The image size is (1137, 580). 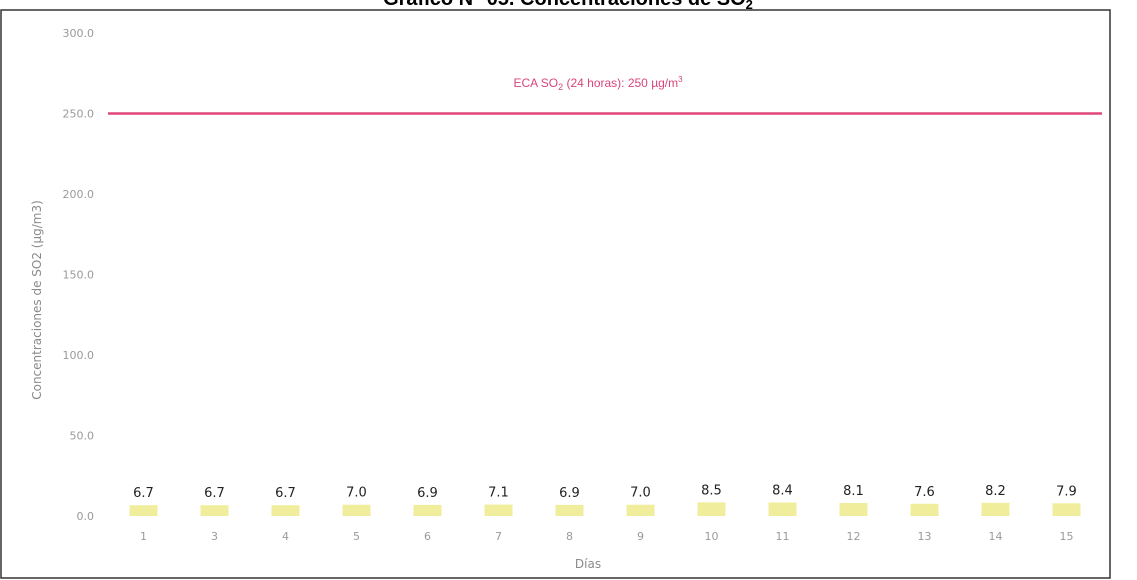 What do you see at coordinates (37, 300) in the screenshot?
I see `y-axis-label: Concentraciones de SO2 (µg/m3)` at bounding box center [37, 300].